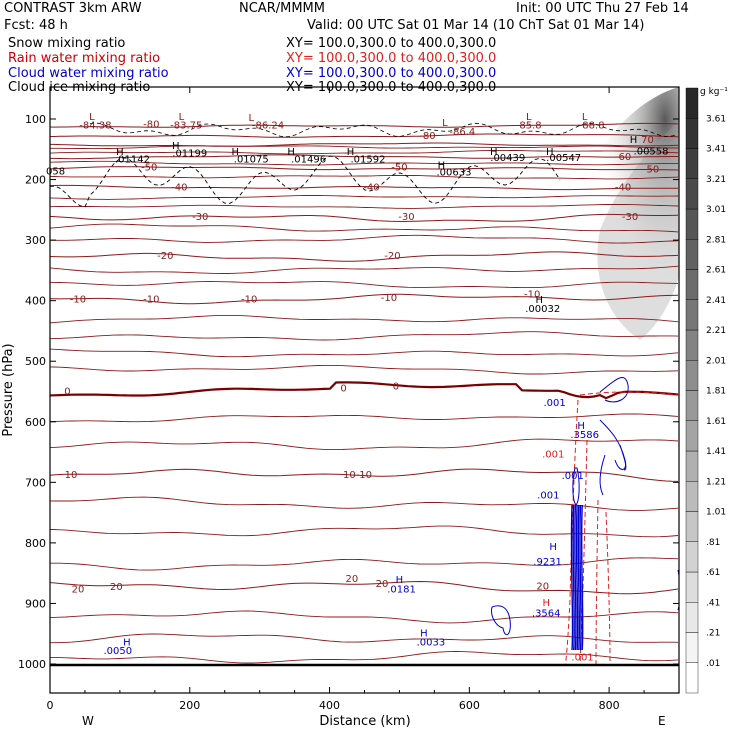 The width and height of the screenshot is (740, 740). I want to click on temperature-label: -30, so click(200, 217).